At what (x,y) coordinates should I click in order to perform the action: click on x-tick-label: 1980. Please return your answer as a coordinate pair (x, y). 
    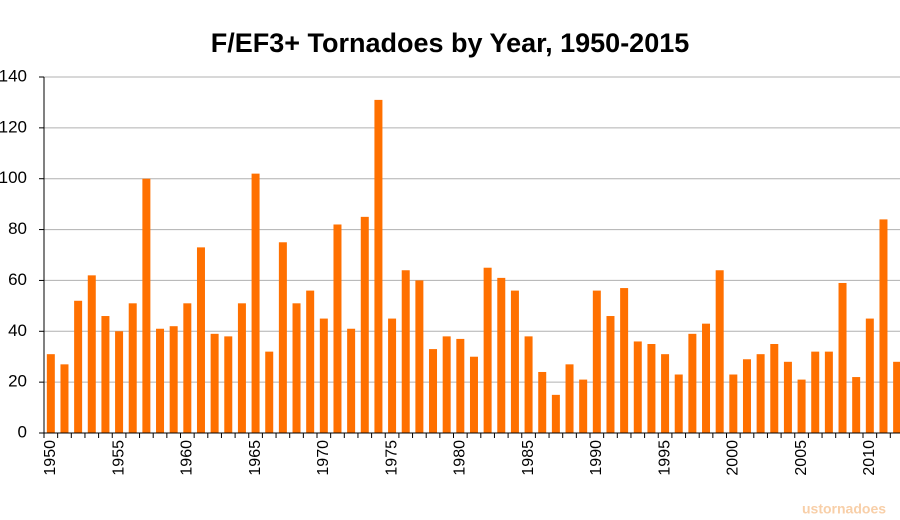
    Looking at the image, I should click on (460, 458).